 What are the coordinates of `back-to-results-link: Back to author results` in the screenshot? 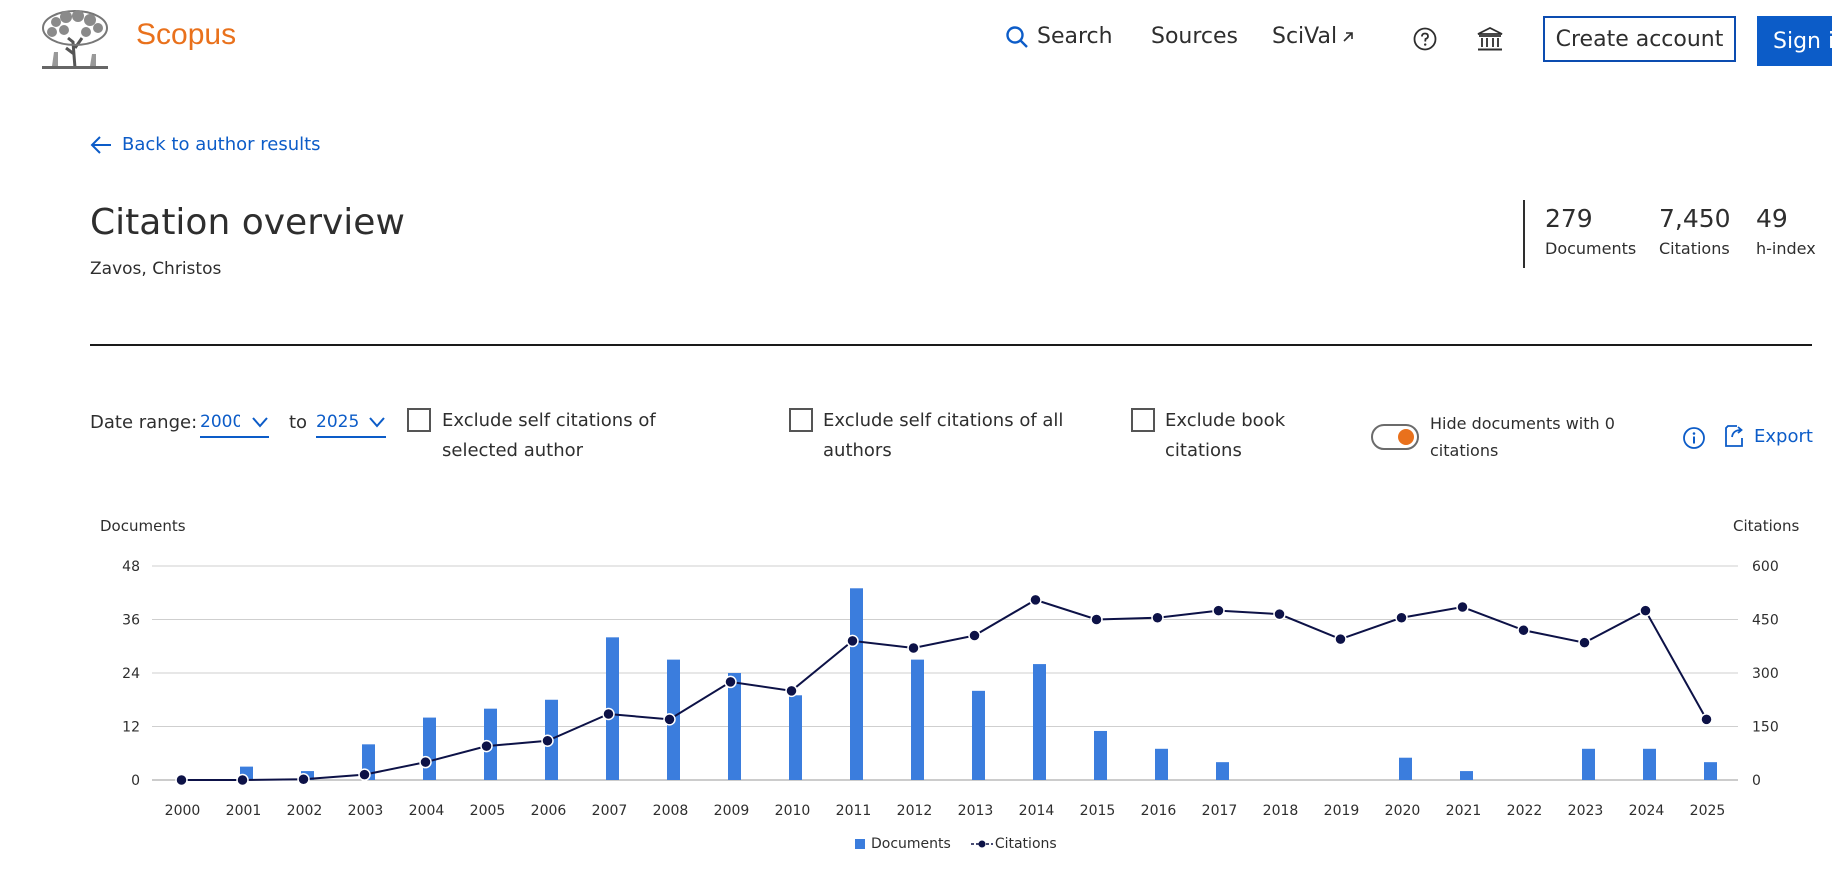 It's located at (205, 144).